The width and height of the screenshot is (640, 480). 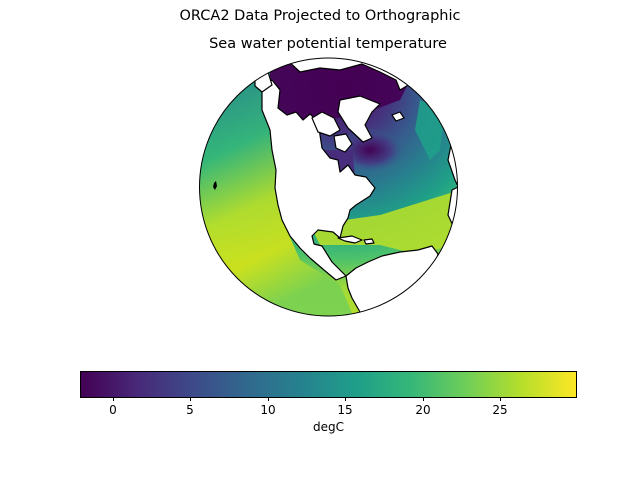 I want to click on colorbar, so click(x=328, y=384).